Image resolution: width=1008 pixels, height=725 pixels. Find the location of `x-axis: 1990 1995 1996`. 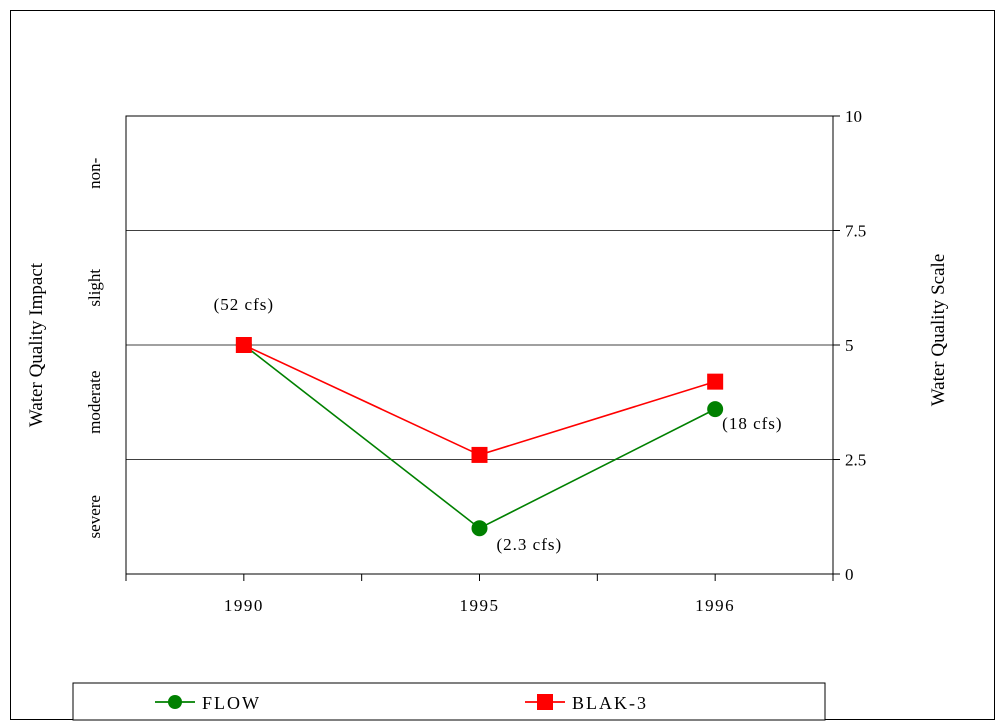

x-axis: 1990 1995 1996 is located at coordinates (479, 594).